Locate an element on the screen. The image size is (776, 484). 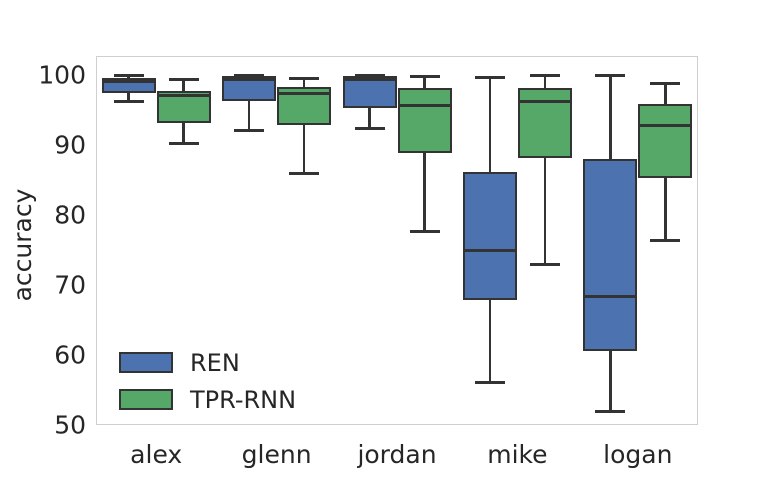
box-TPR-RNN-mike-cap-min is located at coordinates (544, 265).